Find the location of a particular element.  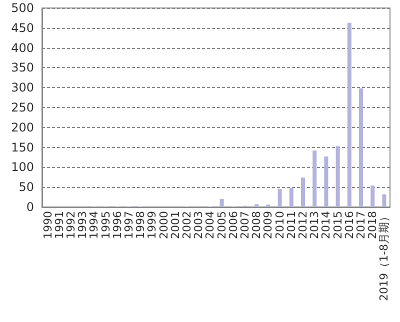

x-tick-label: 1992 is located at coordinates (71, 225).